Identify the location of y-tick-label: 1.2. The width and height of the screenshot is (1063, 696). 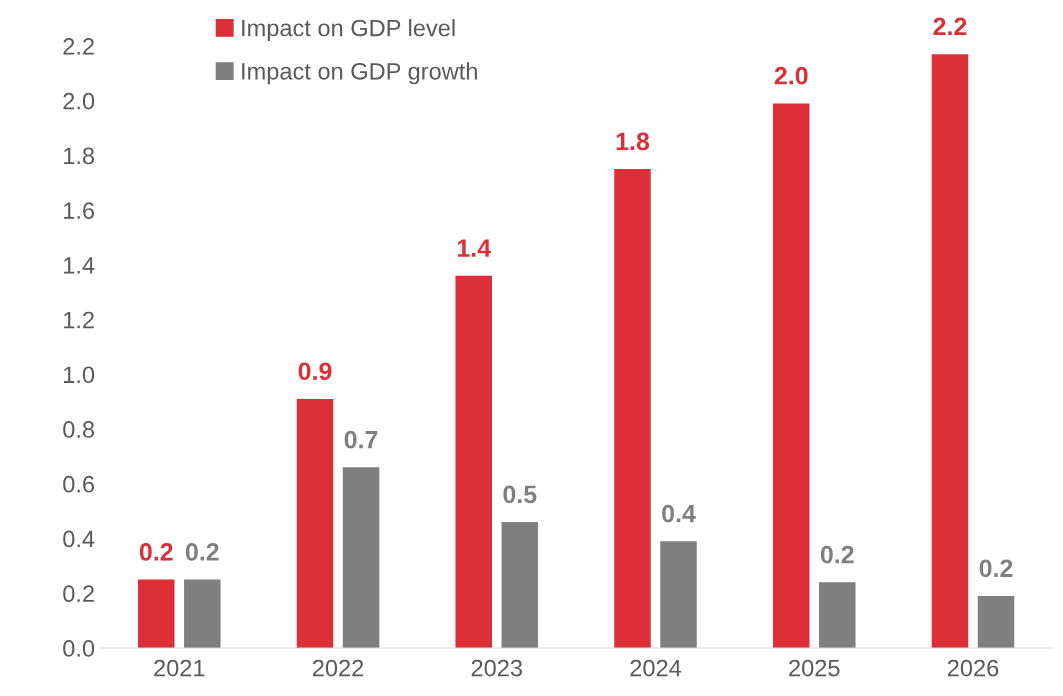
(79, 320).